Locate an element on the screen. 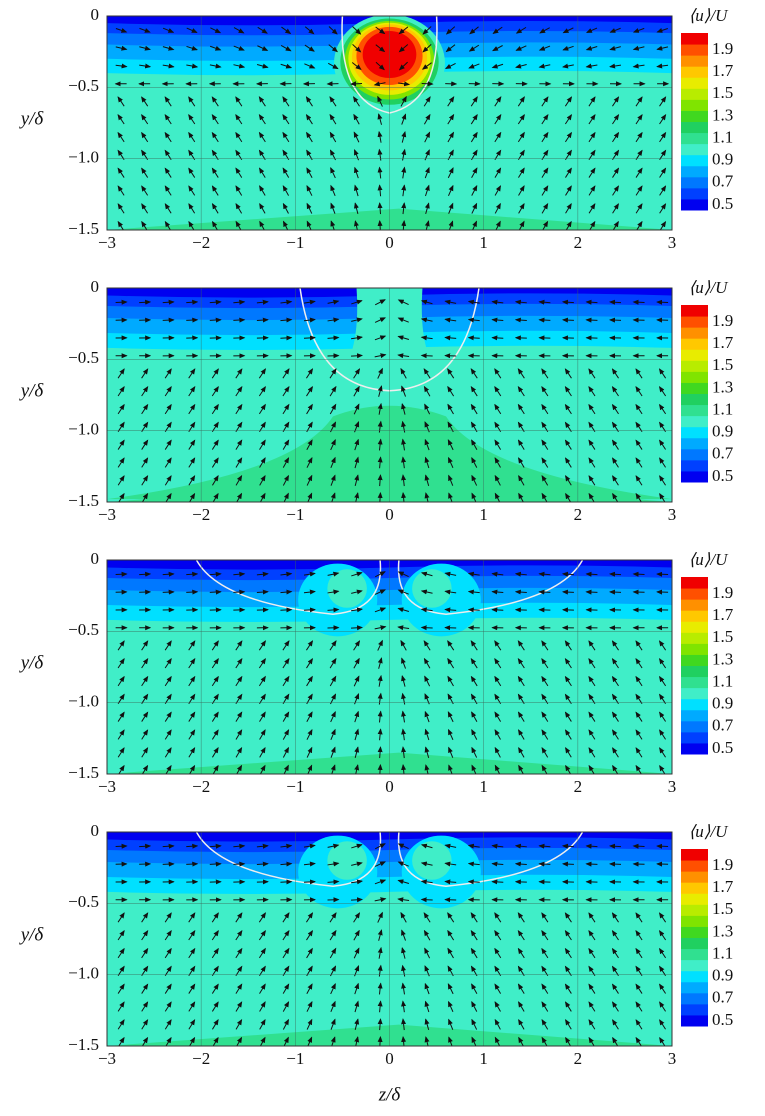 The height and width of the screenshot is (1116, 765). y-axis-label: y/δ is located at coordinates (32, 662).